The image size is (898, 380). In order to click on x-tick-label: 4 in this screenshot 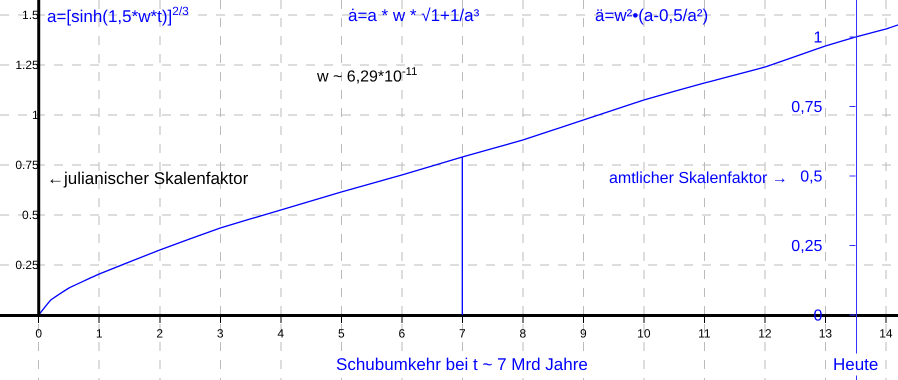, I will do `click(280, 333)`.